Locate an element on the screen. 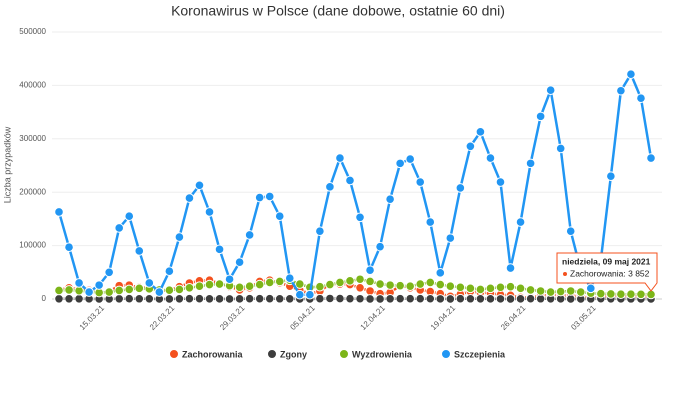  tooltip-title: niedziela, 09 maj 2021 is located at coordinates (606, 261).